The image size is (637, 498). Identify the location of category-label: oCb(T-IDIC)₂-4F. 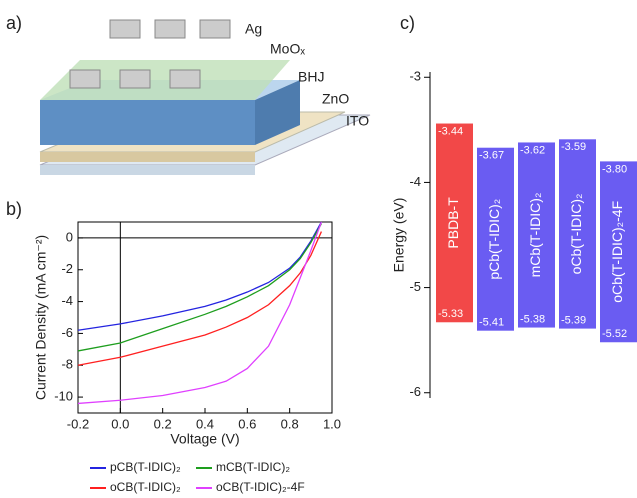
(617, 252).